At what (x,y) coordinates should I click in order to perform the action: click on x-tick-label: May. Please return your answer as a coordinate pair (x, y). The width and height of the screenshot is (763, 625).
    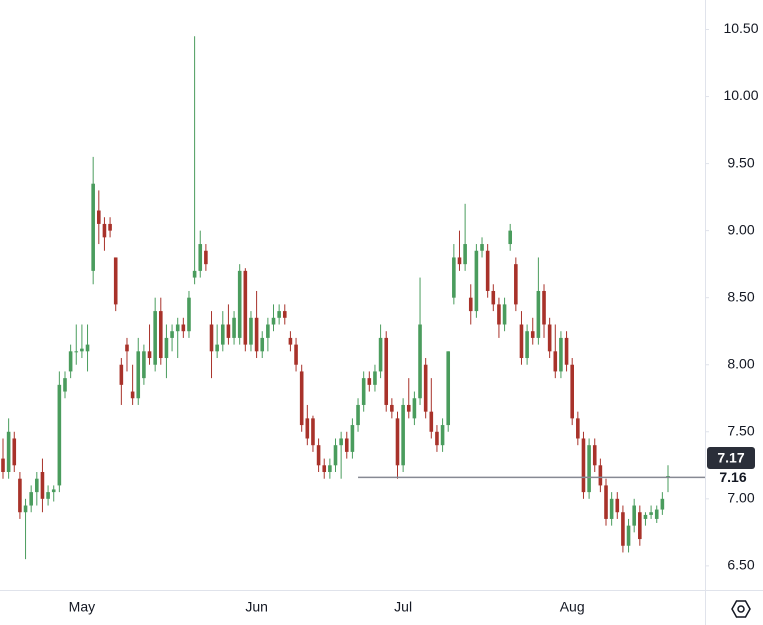
    Looking at the image, I should click on (82, 607).